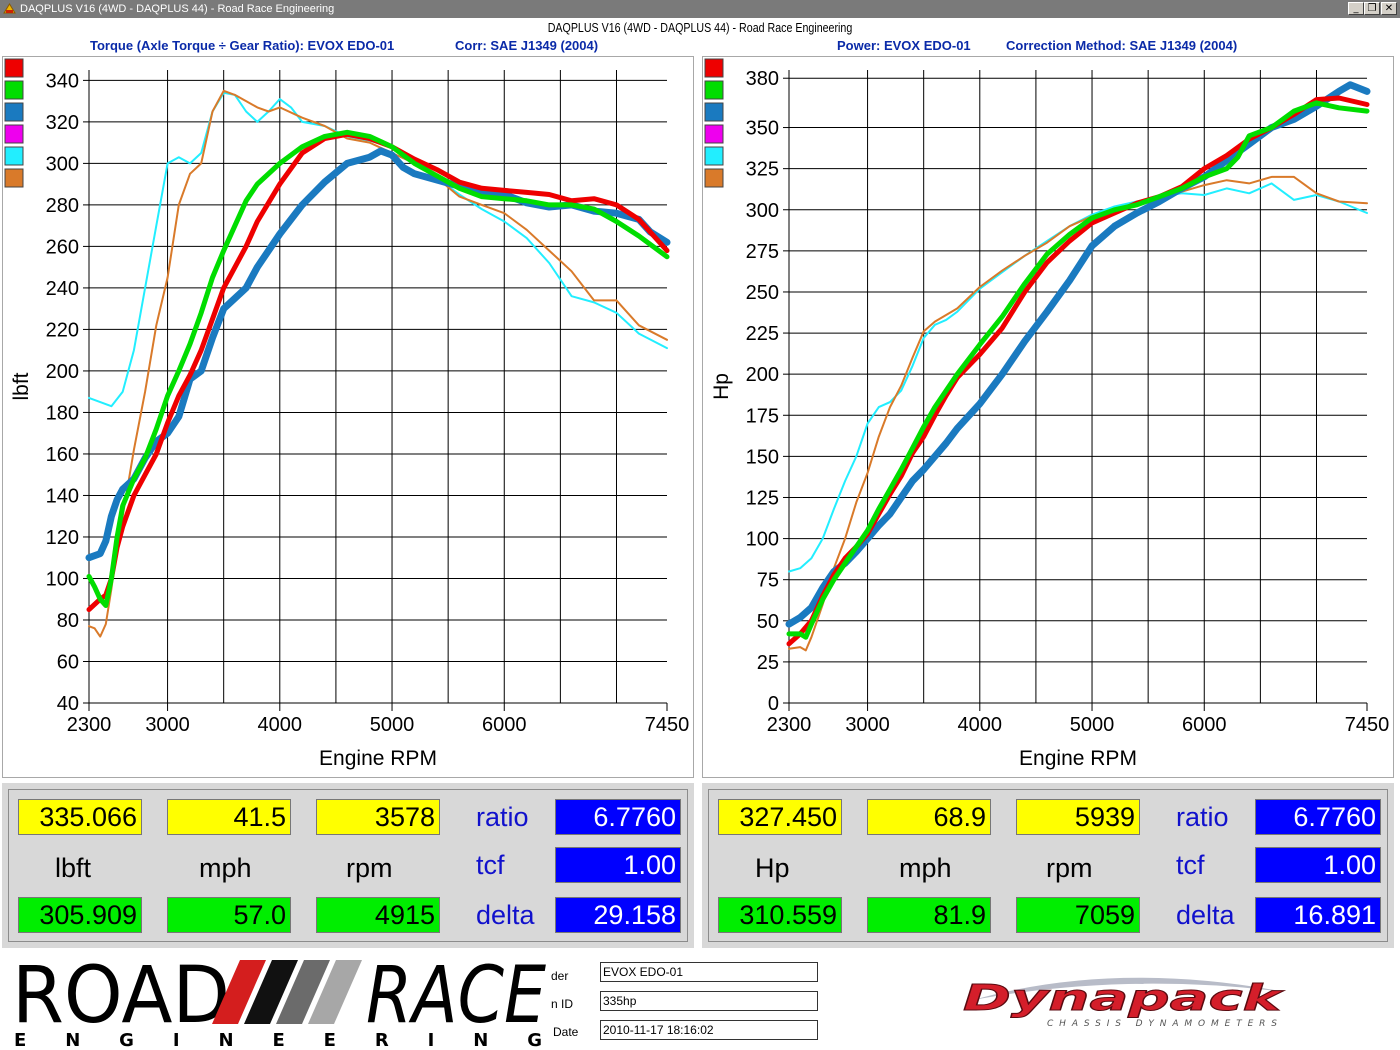 The width and height of the screenshot is (1400, 1050). Describe the element at coordinates (369, 868) in the screenshot. I see `torque-rpm-unit-label: rpm` at that location.